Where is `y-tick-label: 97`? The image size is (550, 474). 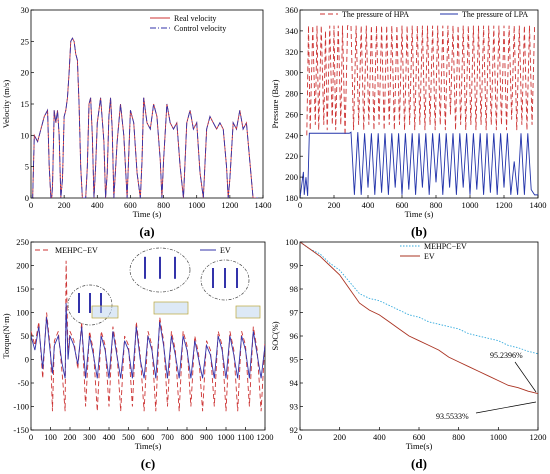 y-tick-label: 97 is located at coordinates (294, 313).